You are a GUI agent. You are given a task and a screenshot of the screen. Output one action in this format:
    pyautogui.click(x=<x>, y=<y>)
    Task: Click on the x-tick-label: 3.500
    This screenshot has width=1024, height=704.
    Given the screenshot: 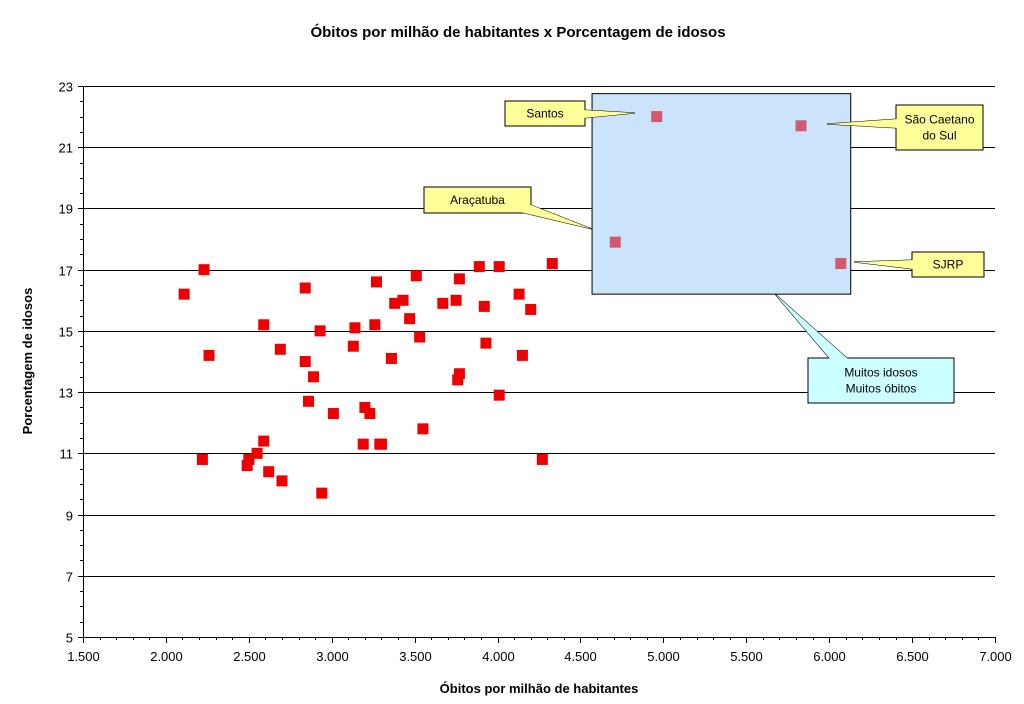 What is the action you would take?
    pyautogui.click(x=415, y=656)
    